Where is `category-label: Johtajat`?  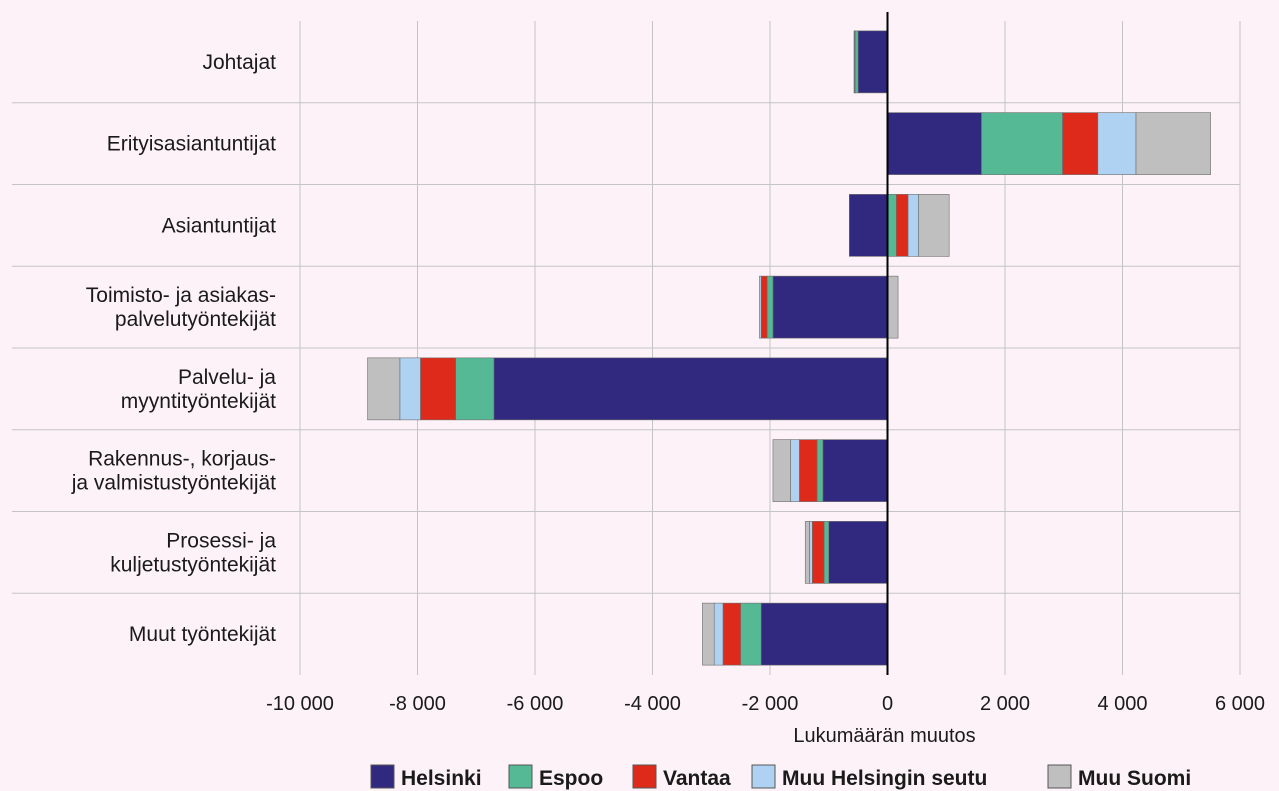
category-label: Johtajat is located at coordinates (239, 62).